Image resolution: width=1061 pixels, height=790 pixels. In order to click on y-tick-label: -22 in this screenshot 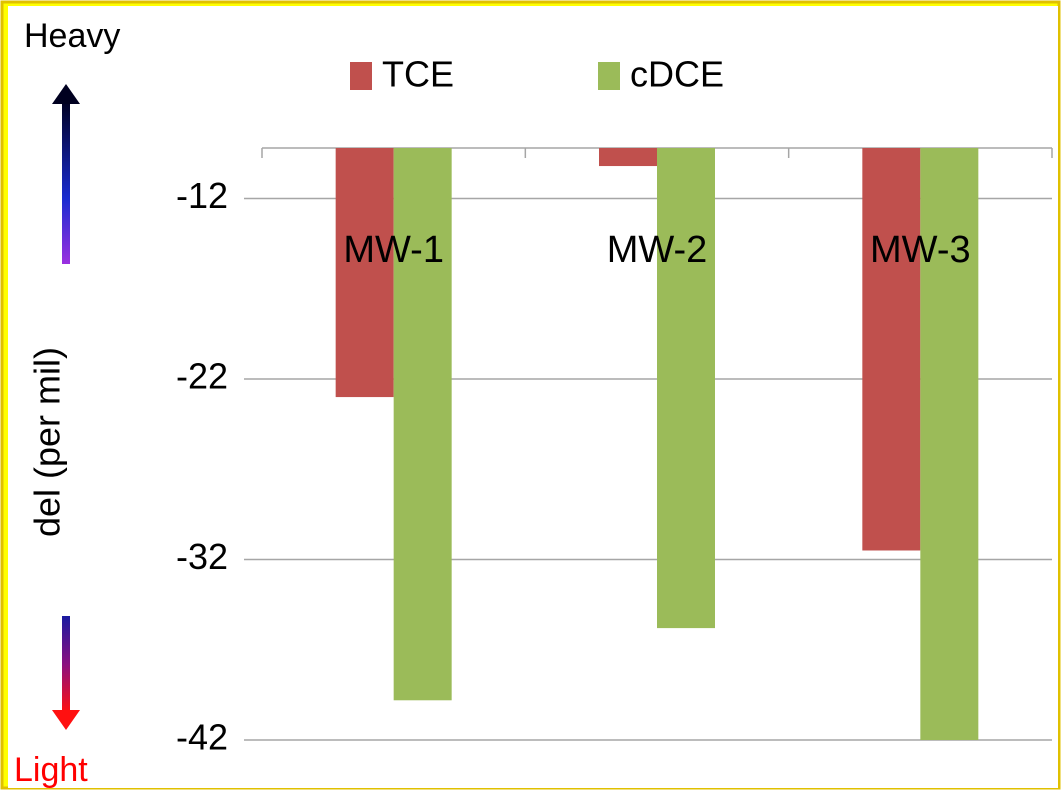, I will do `click(202, 376)`.